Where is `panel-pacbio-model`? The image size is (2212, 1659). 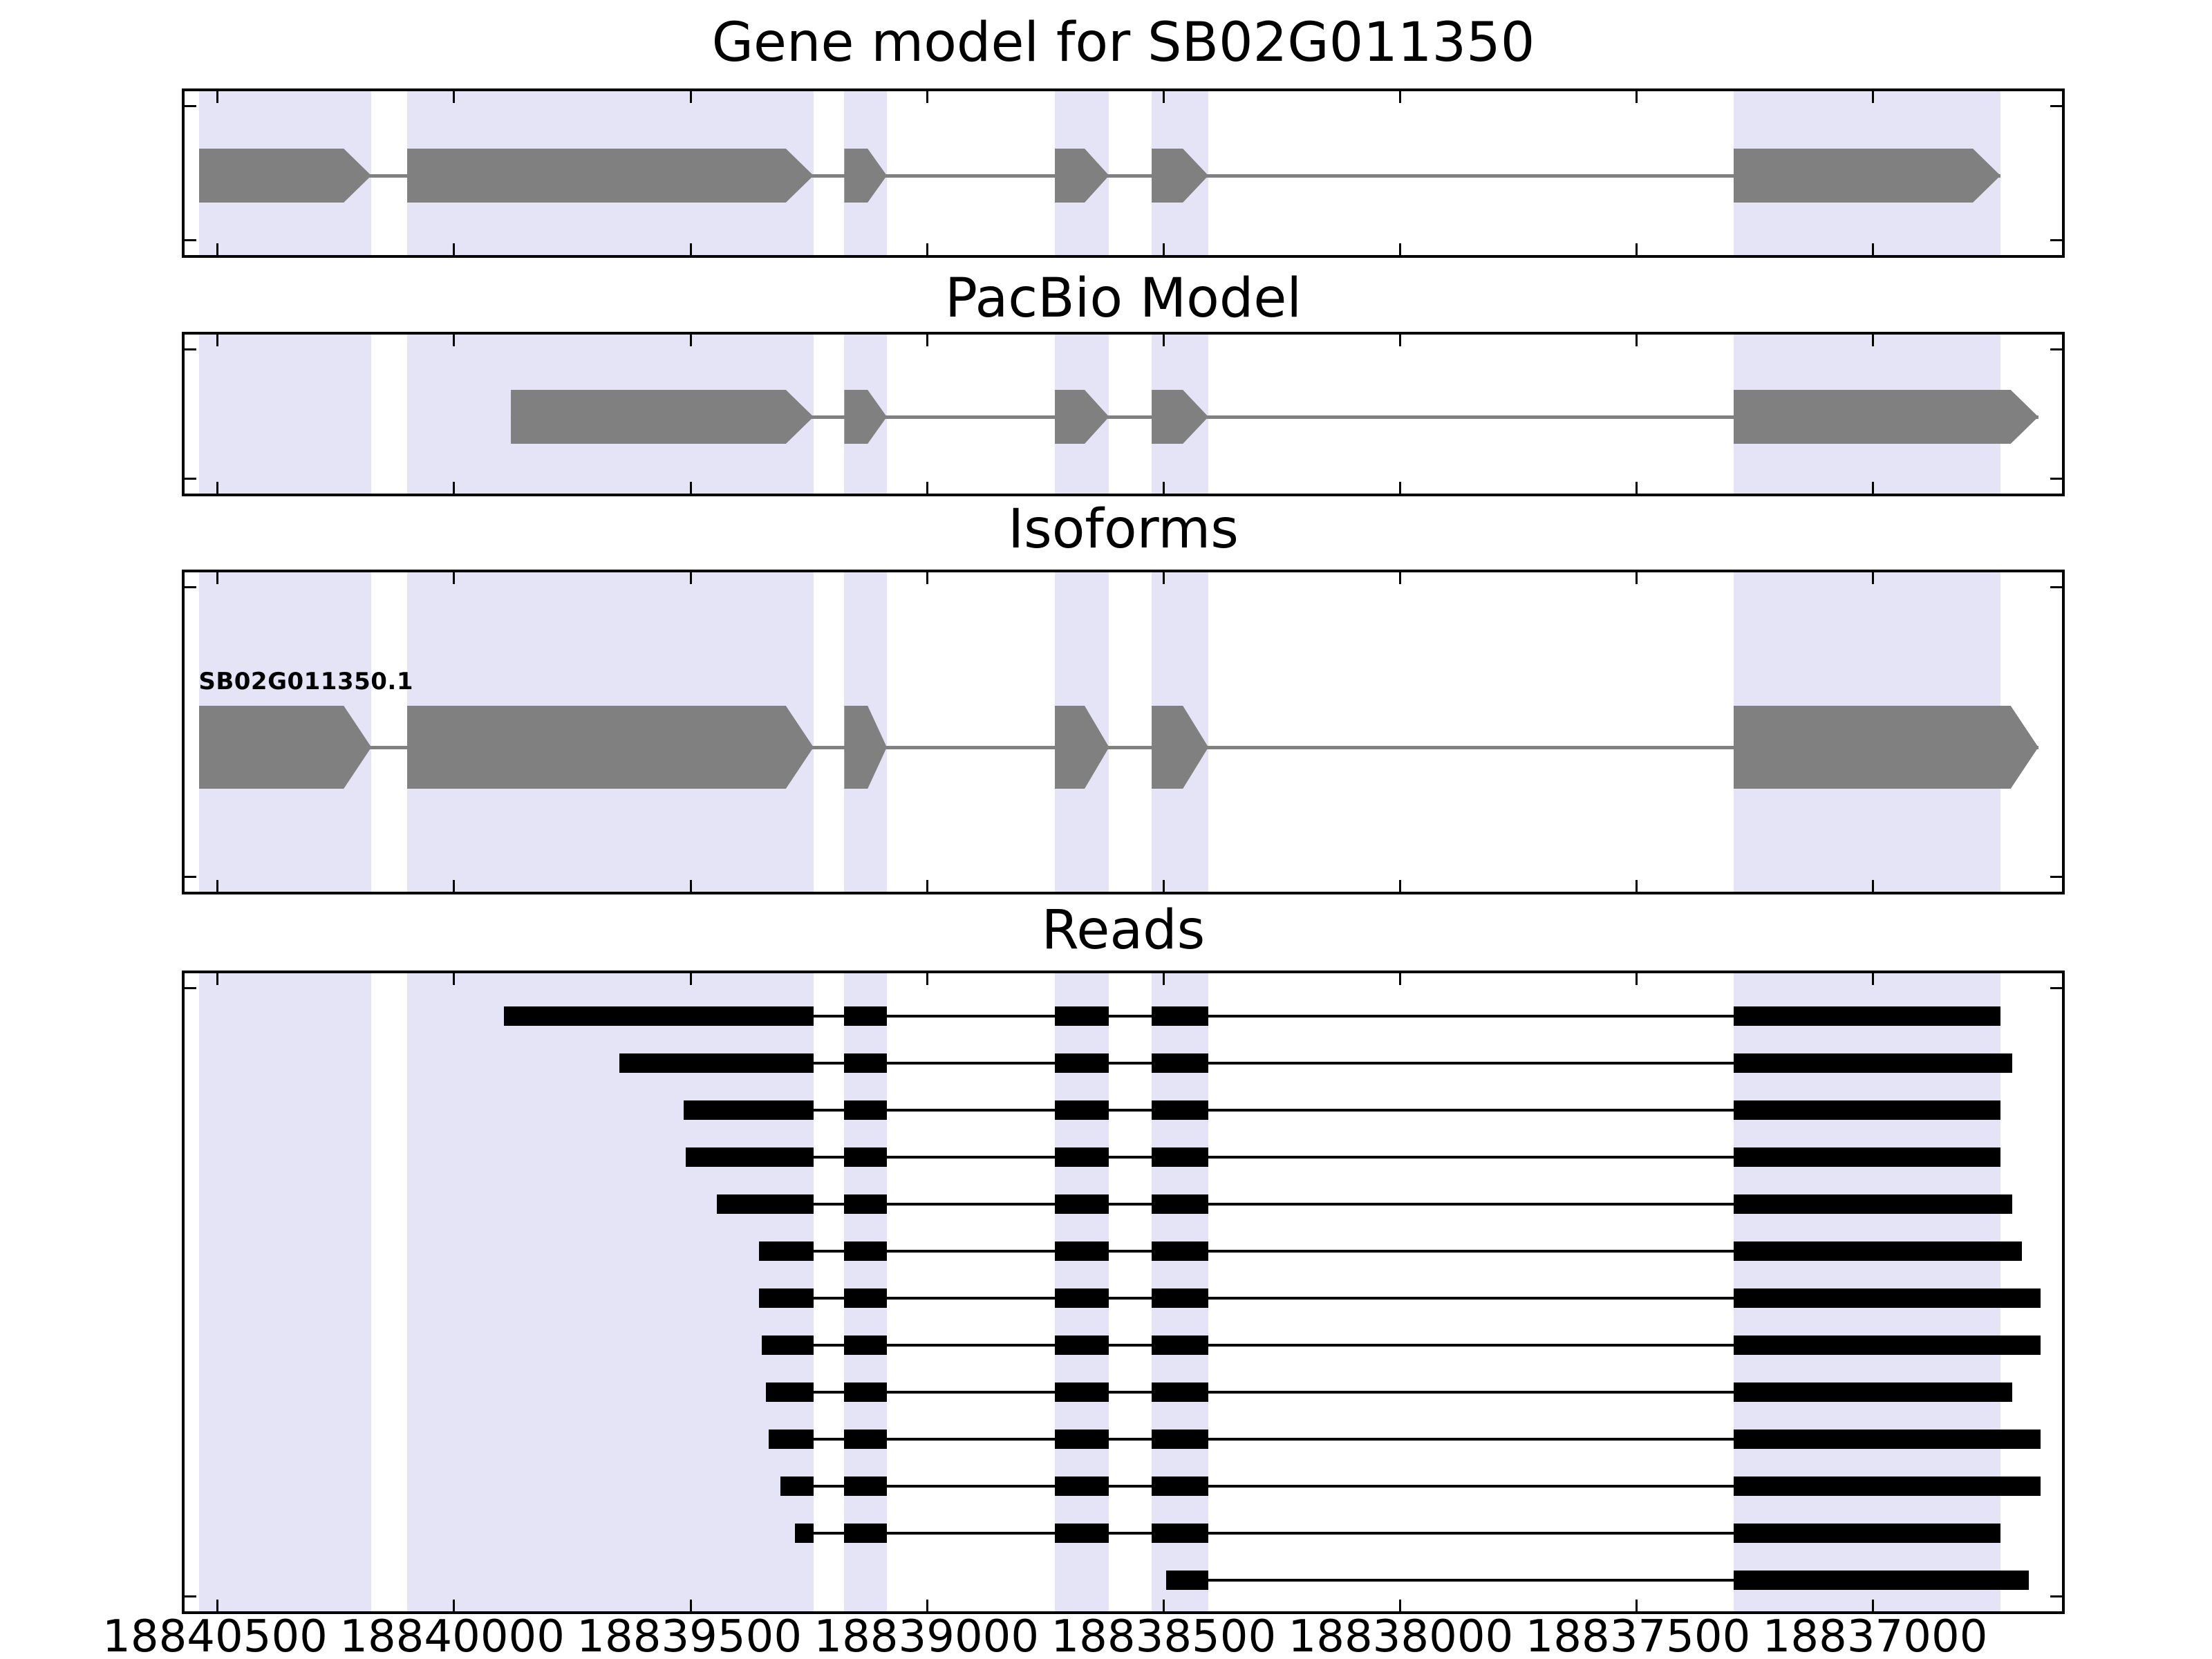 panel-pacbio-model is located at coordinates (1124, 414).